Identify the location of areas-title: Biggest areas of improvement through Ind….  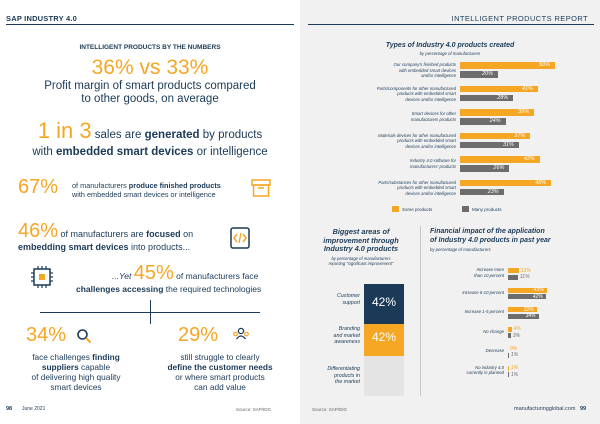
(361, 240).